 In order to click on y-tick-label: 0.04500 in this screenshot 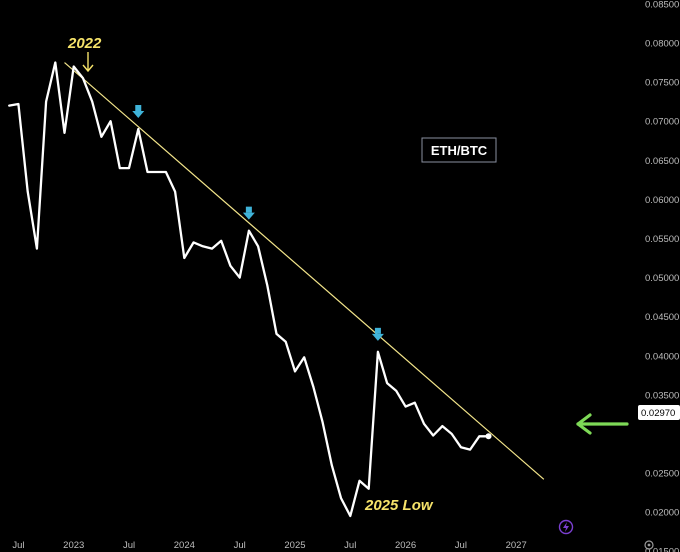, I will do `click(662, 317)`.